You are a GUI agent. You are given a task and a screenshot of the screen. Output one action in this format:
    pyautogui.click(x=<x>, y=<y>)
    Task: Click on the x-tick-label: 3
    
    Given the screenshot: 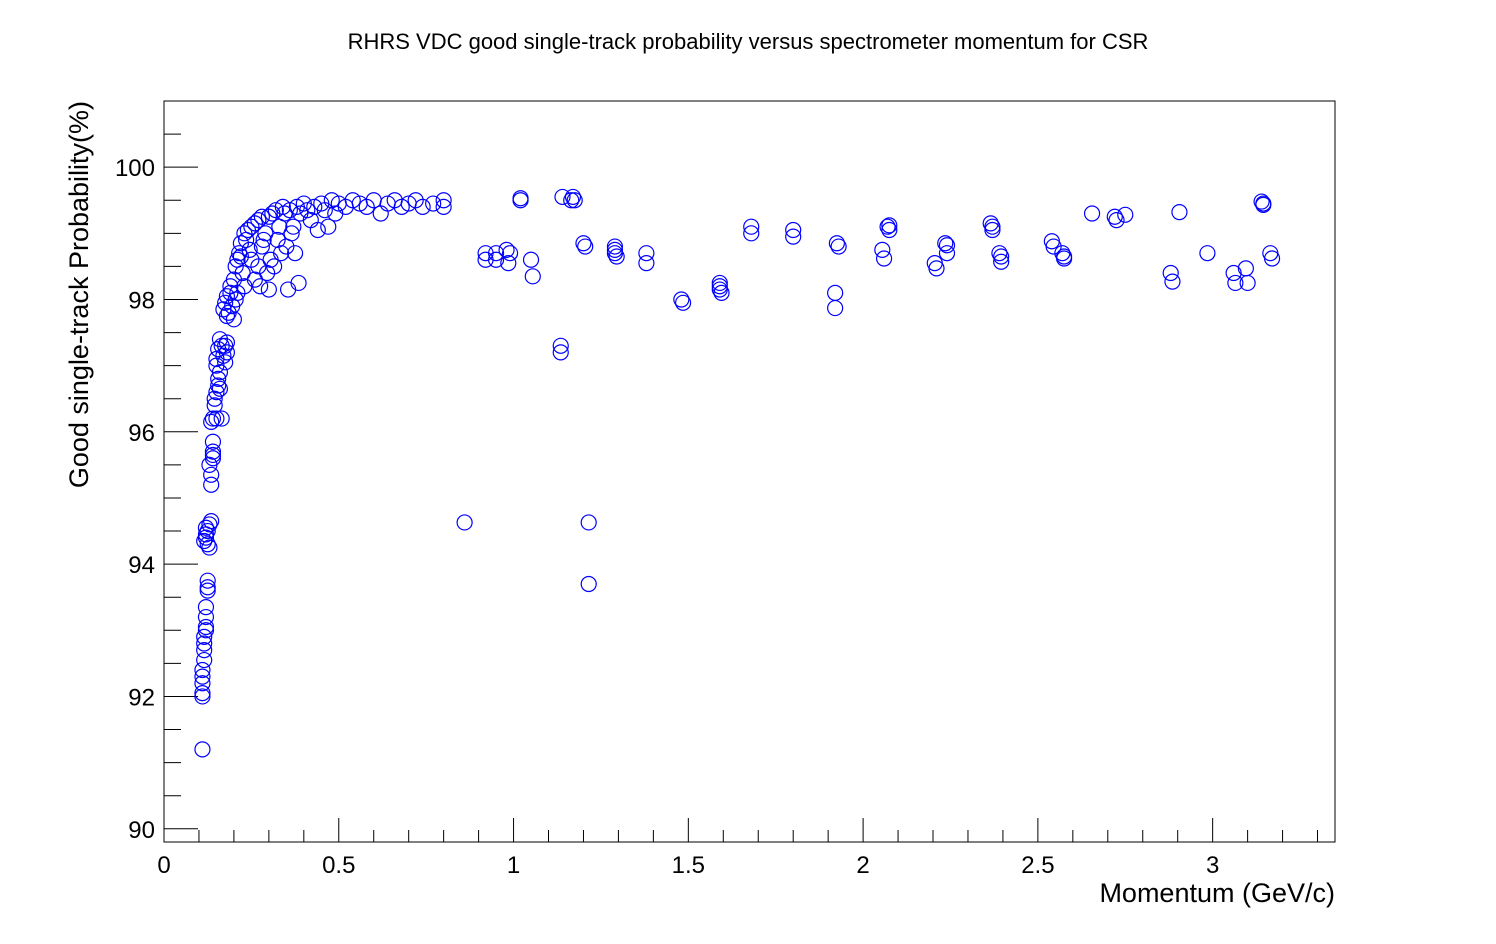 What is the action you would take?
    pyautogui.click(x=1212, y=865)
    